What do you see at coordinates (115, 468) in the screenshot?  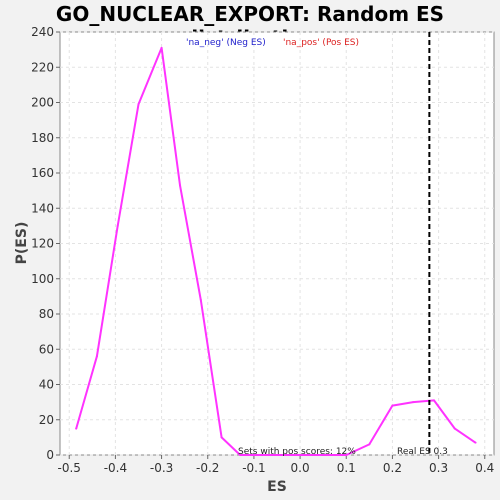 I see `x-tick-label: -0.4` at bounding box center [115, 468].